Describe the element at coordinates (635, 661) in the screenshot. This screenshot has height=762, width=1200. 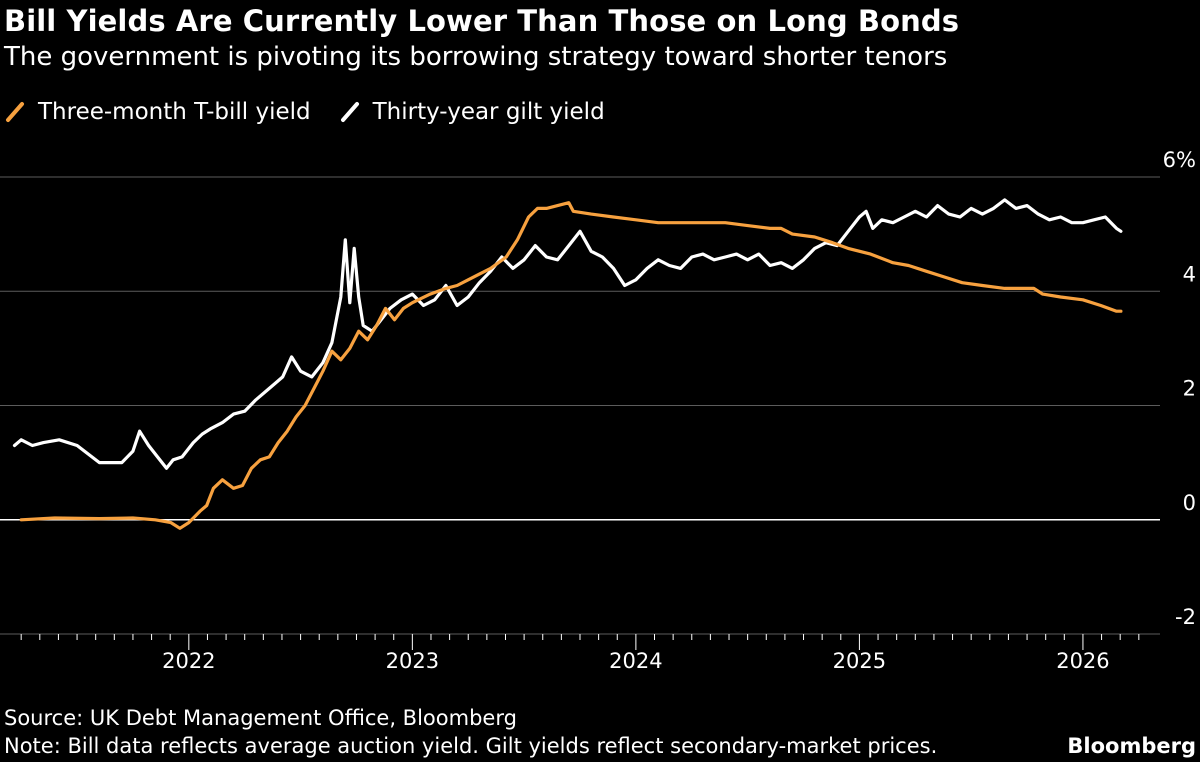
I see `x-tick-label: 2024` at that location.